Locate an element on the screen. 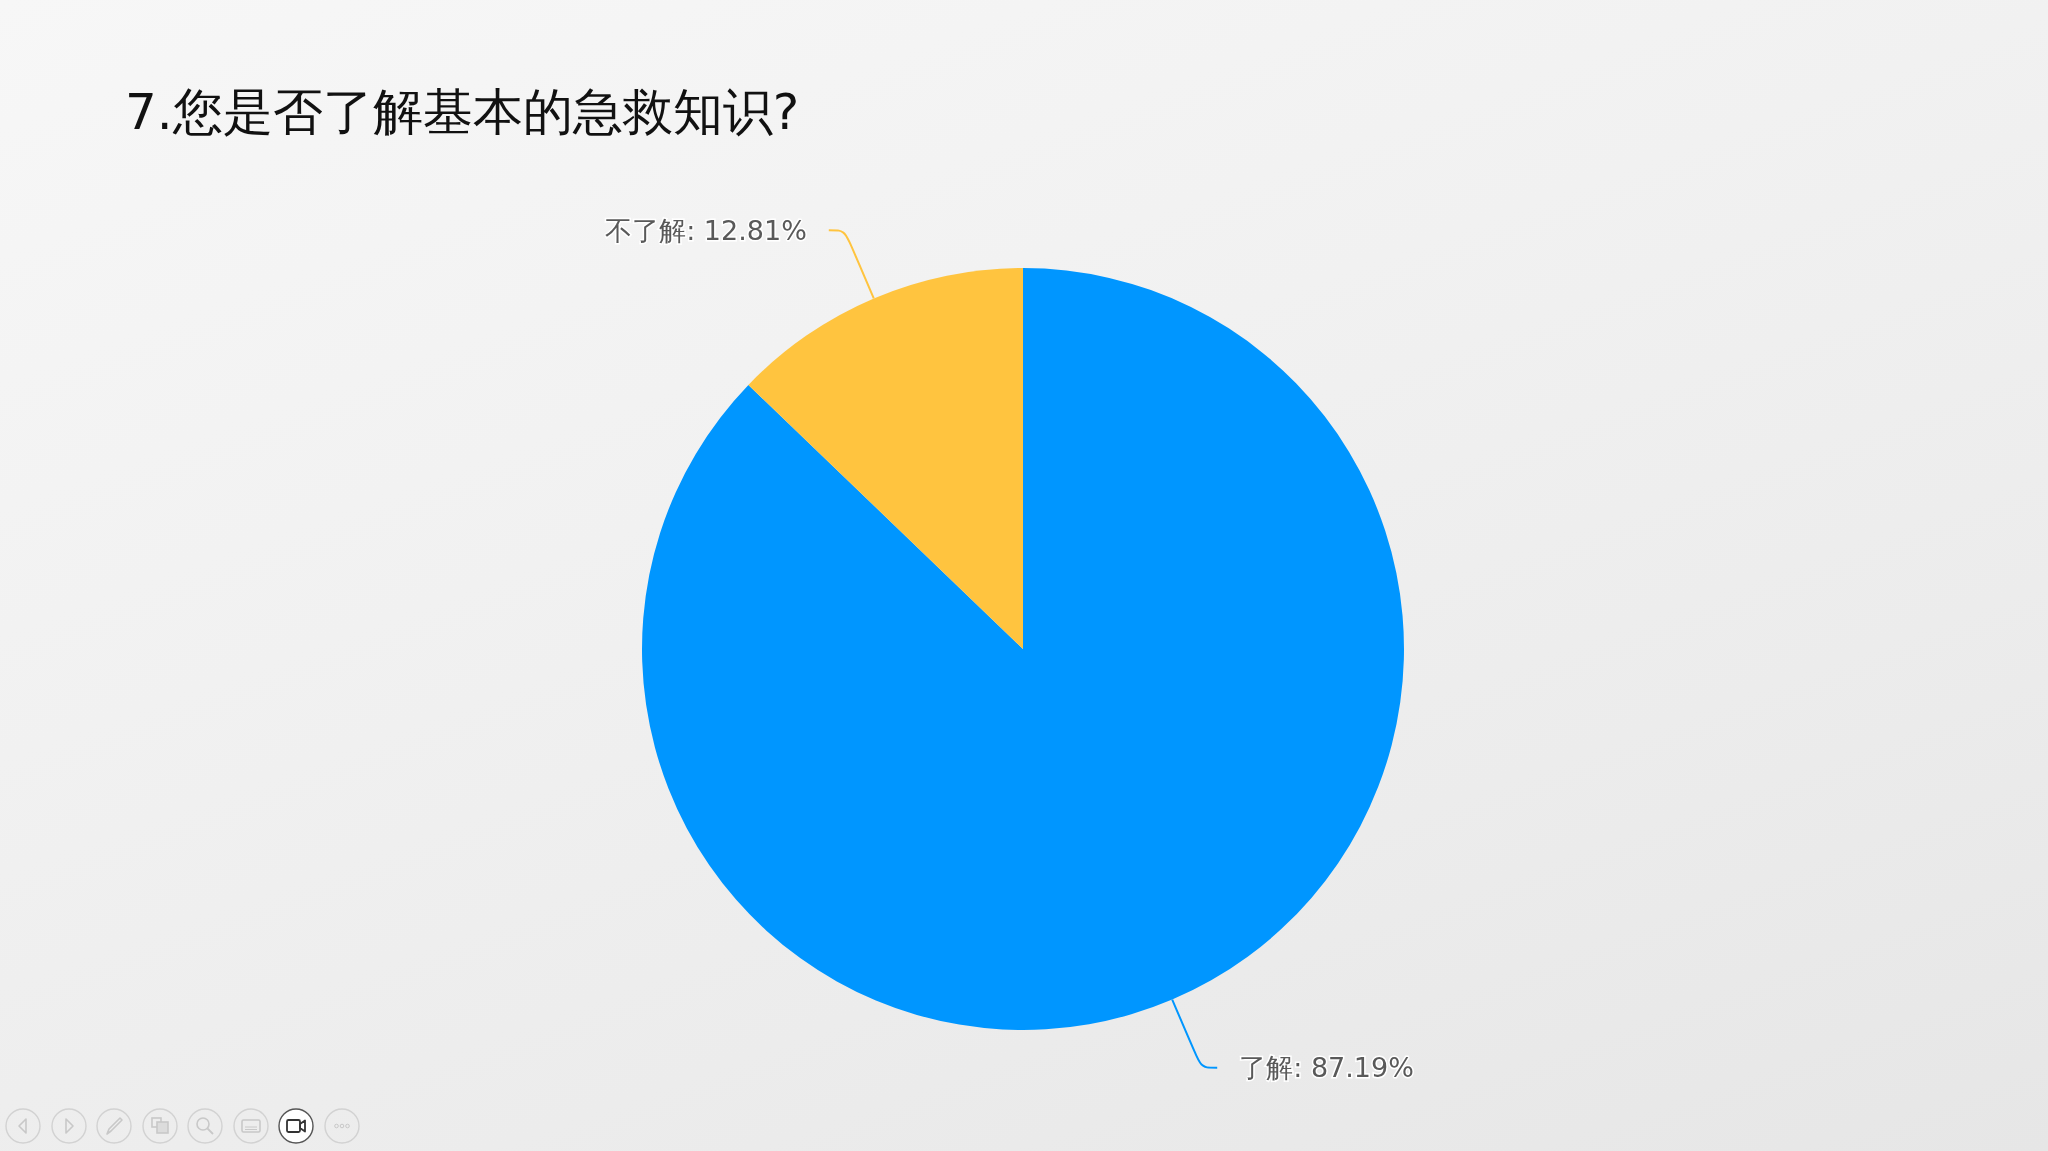 This screenshot has height=1151, width=2048. slice-label: 不了解 is located at coordinates (646, 230).